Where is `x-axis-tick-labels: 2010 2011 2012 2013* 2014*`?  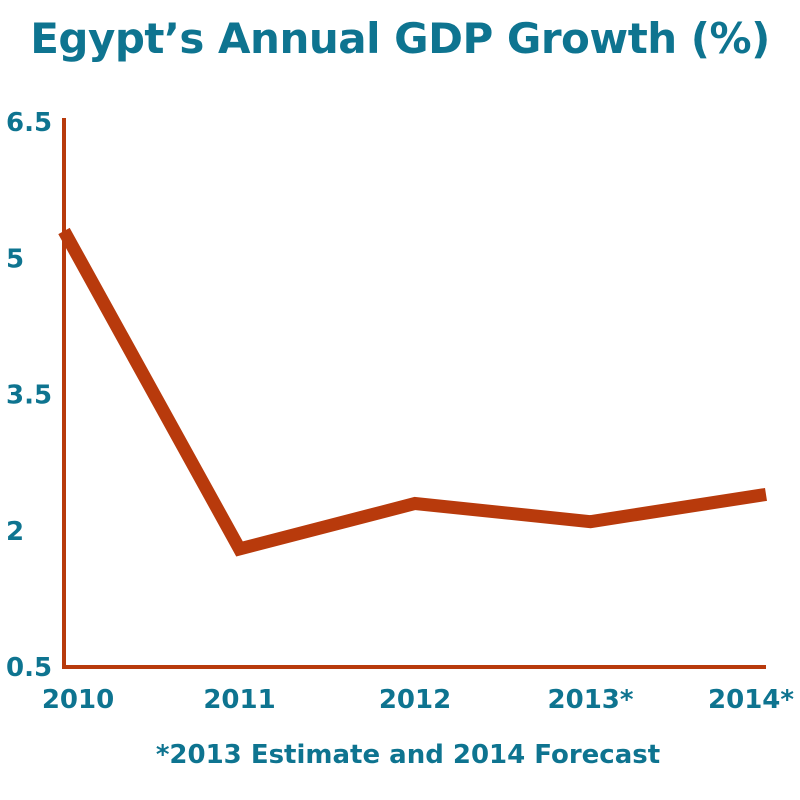
x-axis-tick-labels: 2010 2011 2012 2013* 2014* is located at coordinates (418, 700).